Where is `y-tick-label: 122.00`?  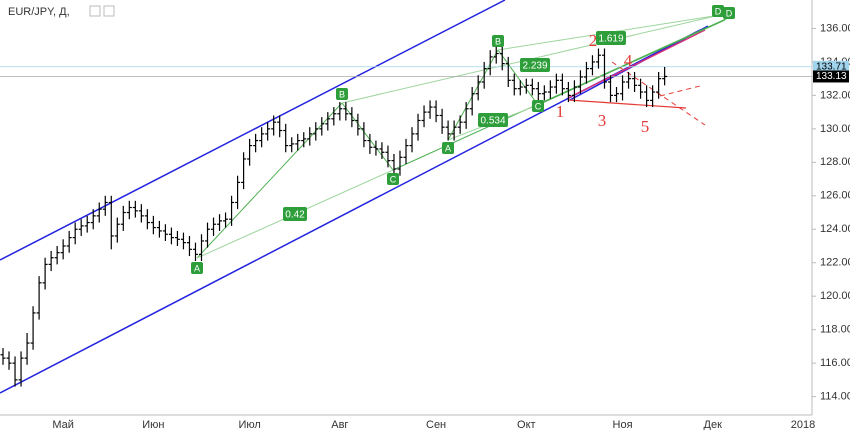
y-tick-label: 122.00 is located at coordinates (835, 263).